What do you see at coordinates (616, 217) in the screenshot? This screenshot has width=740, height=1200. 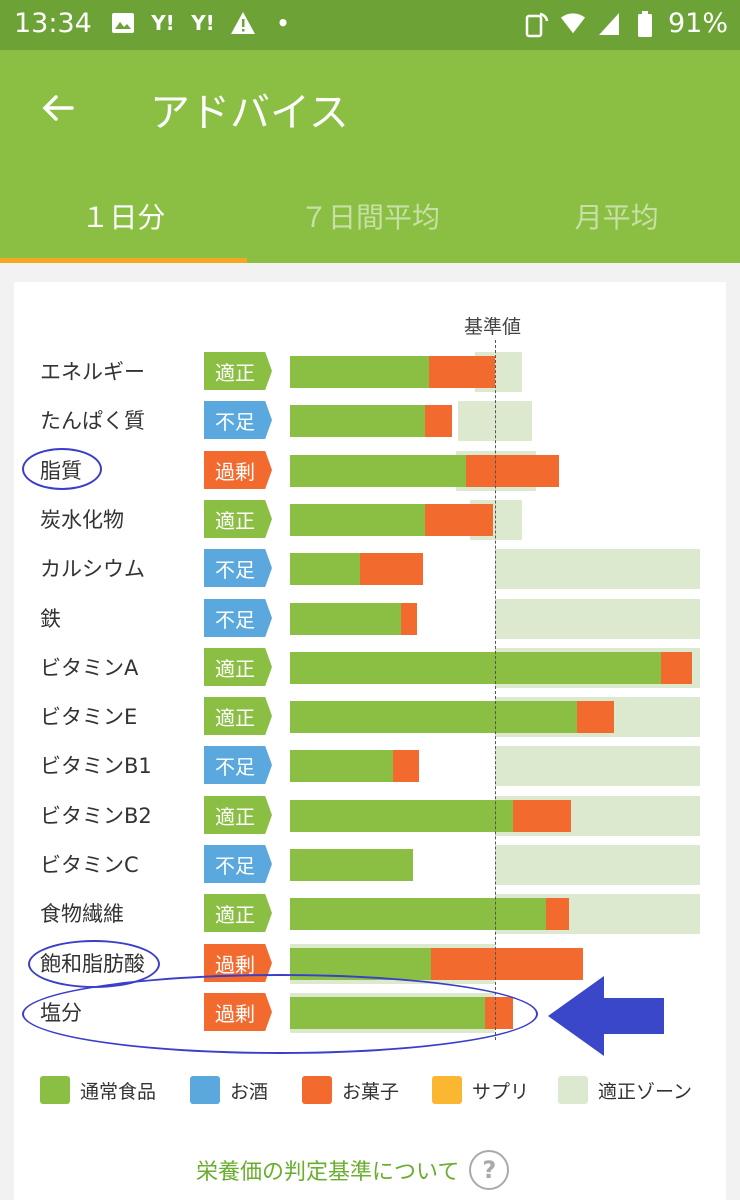 I see `tab-monthly-average: 月平均` at bounding box center [616, 217].